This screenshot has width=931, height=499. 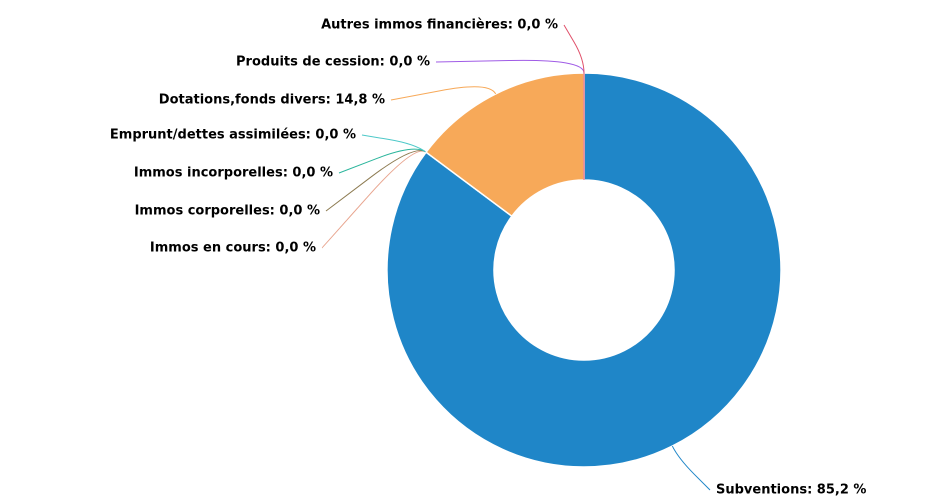 What do you see at coordinates (233, 135) in the screenshot?
I see `data-label: Emprunt/dettes assimilées: 0,0 %` at bounding box center [233, 135].